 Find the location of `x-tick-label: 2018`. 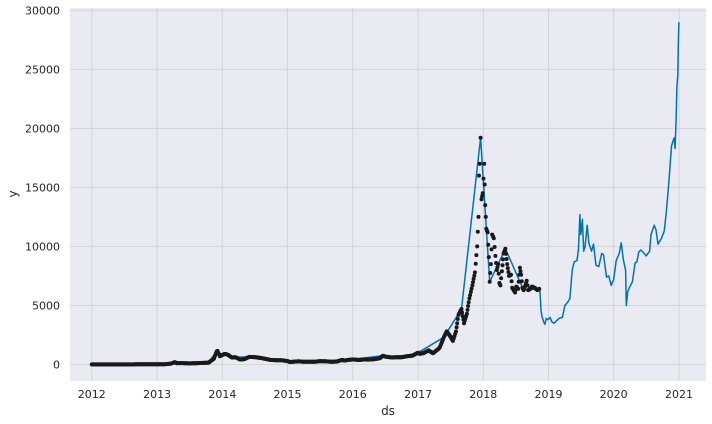

x-tick-label: 2018 is located at coordinates (483, 394).